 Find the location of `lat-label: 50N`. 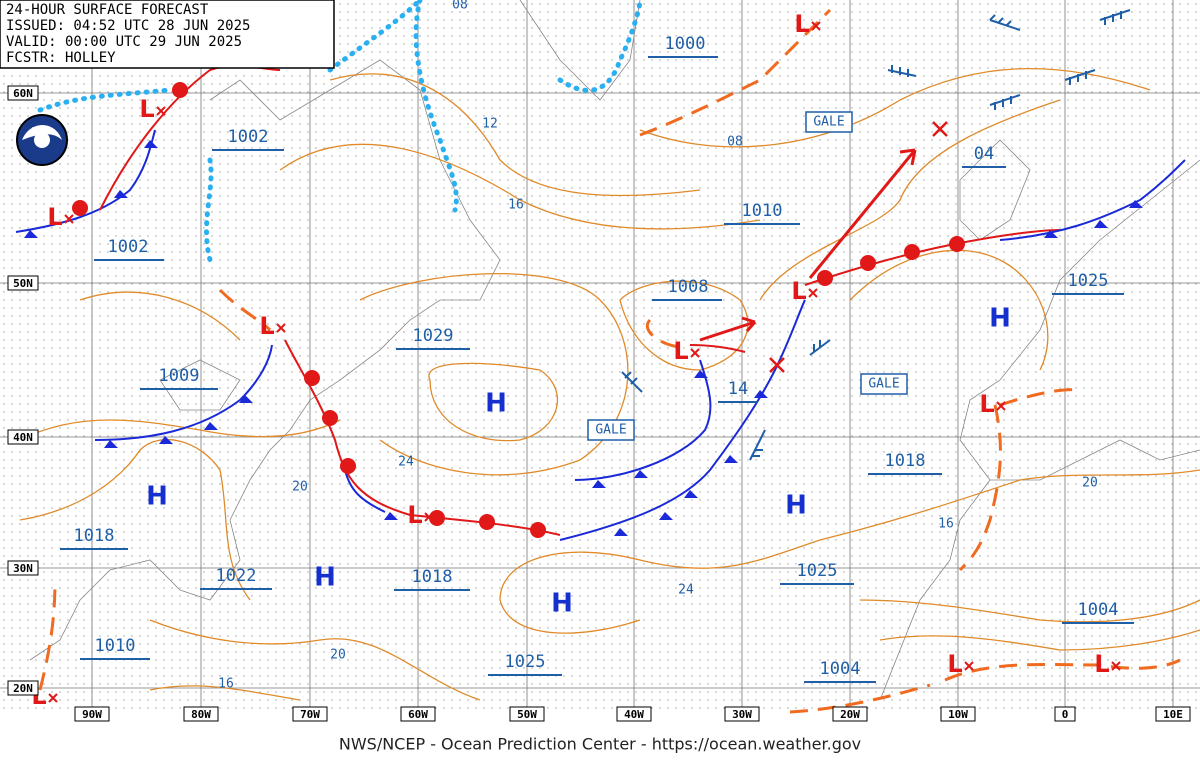

lat-label: 50N is located at coordinates (23, 283).